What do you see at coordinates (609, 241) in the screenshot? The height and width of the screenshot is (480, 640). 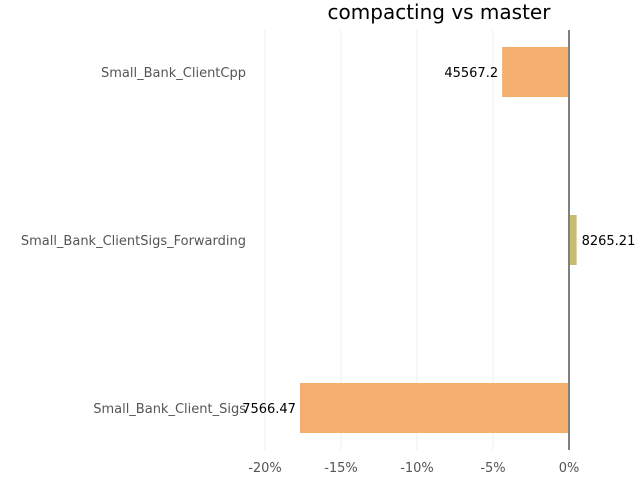 I see `data-label: 8265.21` at bounding box center [609, 241].